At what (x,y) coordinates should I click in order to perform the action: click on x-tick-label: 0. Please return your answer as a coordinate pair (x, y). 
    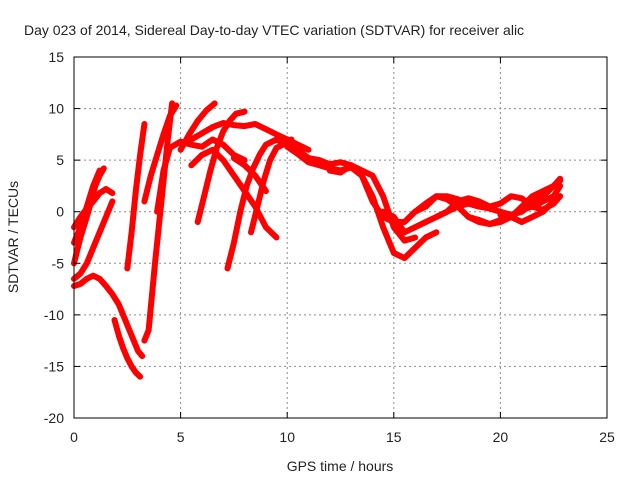
    Looking at the image, I should click on (74, 437).